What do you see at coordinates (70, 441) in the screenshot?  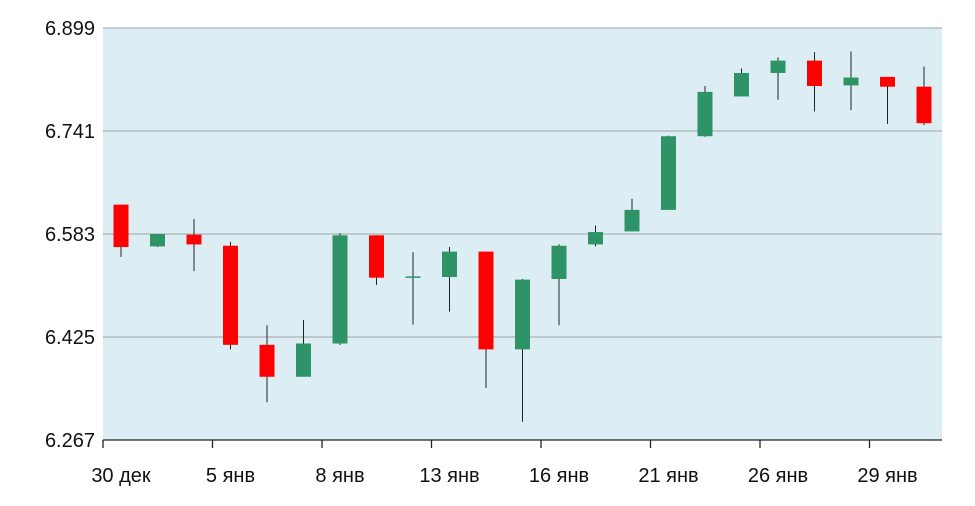 I see `y-tick-label: 6.267` at bounding box center [70, 441].